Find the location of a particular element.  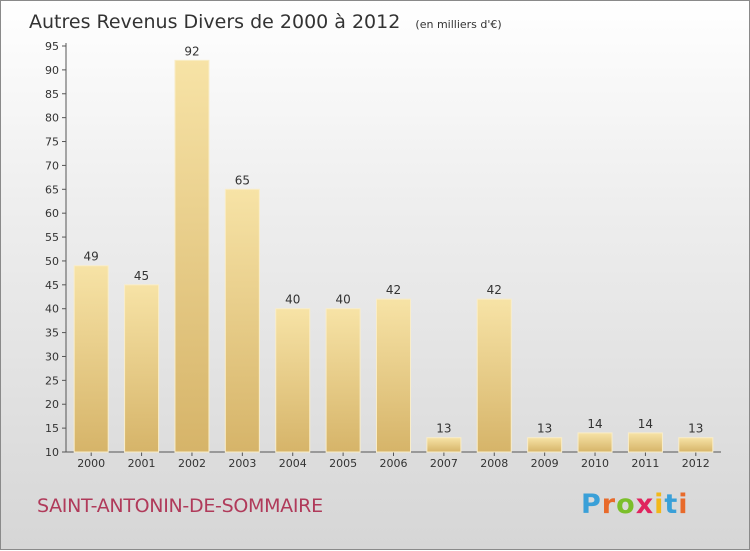

chart-subtitle: (en milliers d'€) is located at coordinates (458, 24).